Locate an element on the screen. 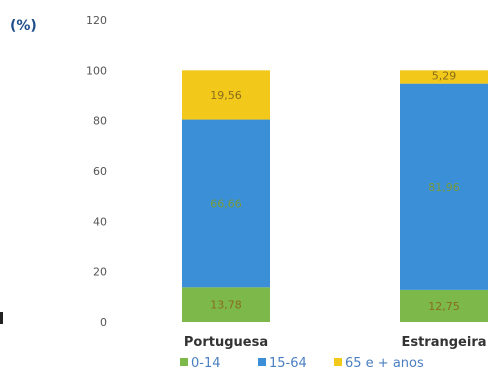 The image size is (498, 381). chart-legend: 0-14 15-64 65 e + anos is located at coordinates (249, 366).